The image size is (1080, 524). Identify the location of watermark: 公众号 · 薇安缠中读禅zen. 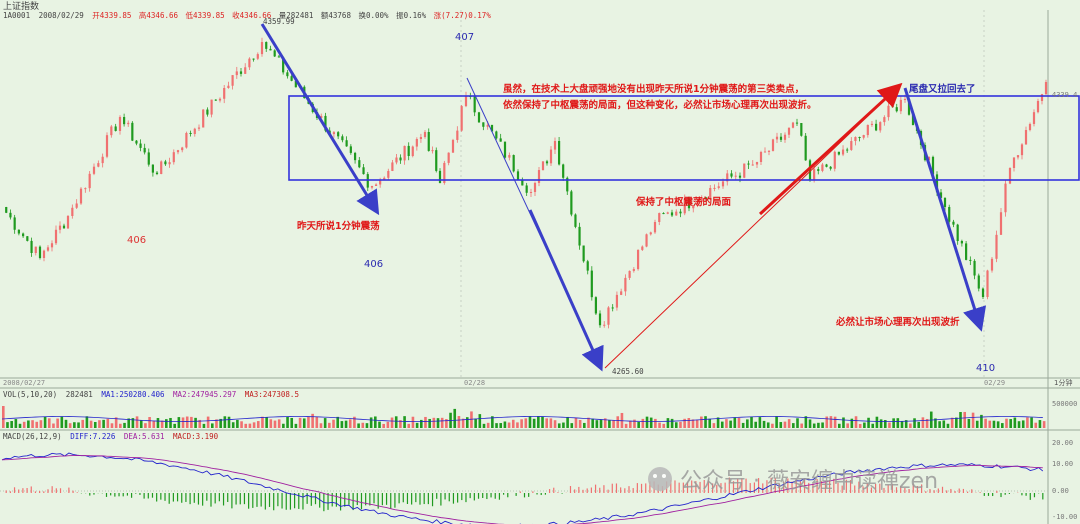
(793, 480).